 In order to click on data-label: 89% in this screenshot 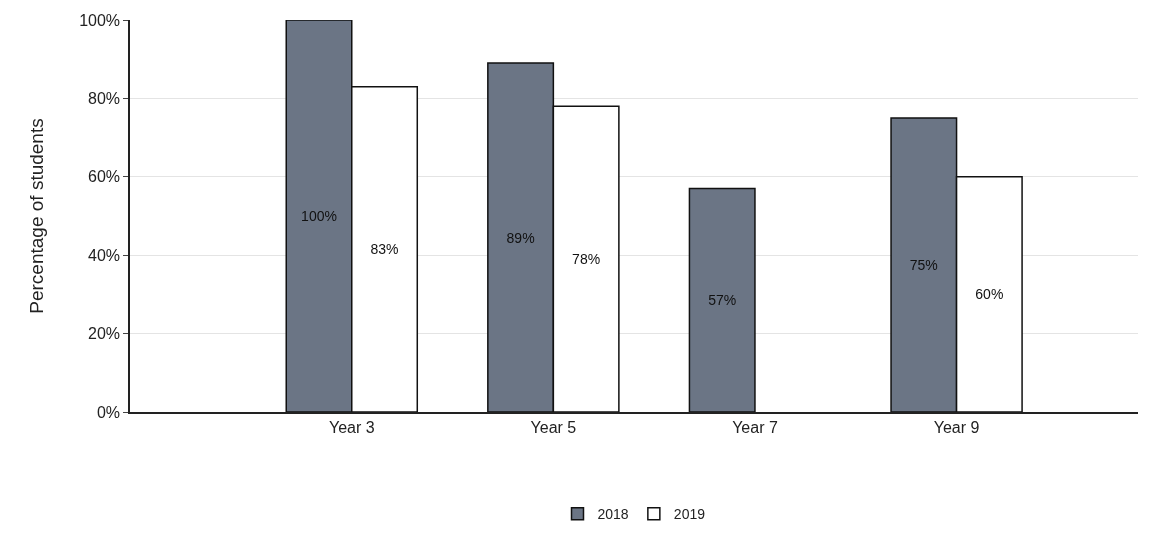, I will do `click(520, 237)`.